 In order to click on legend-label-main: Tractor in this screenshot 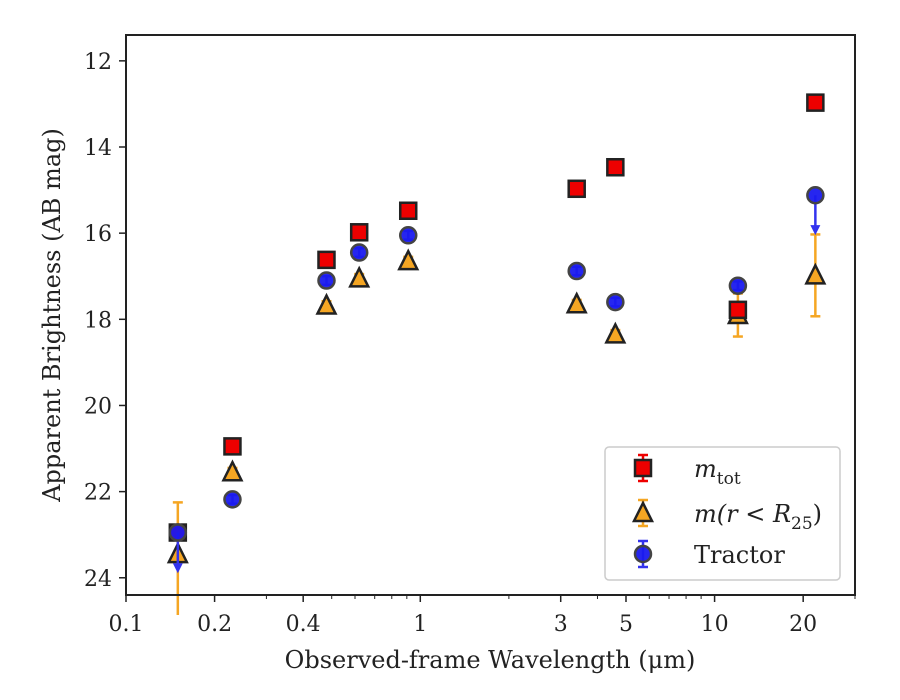, I will do `click(739, 555)`.